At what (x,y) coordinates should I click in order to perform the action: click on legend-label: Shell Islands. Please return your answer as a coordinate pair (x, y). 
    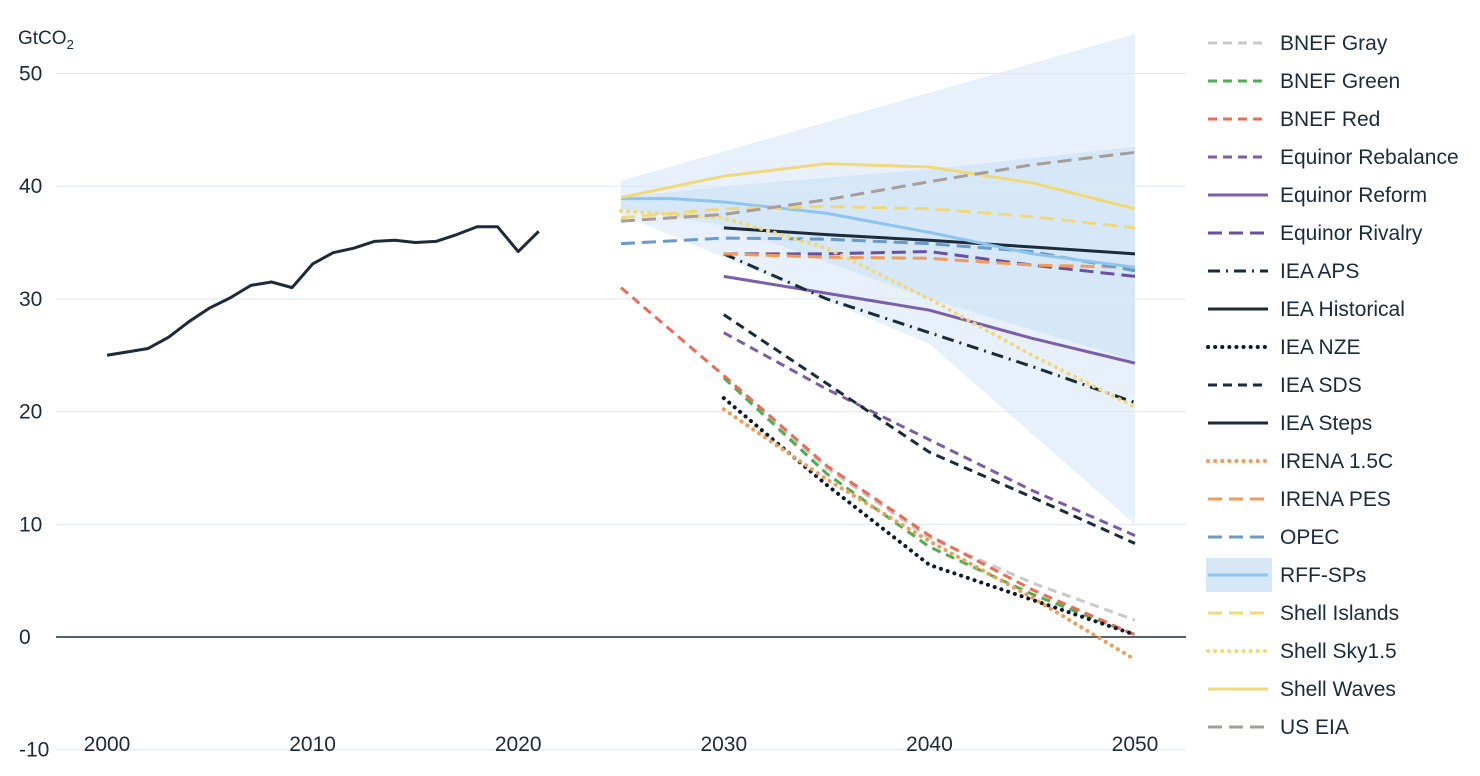
    Looking at the image, I should click on (1339, 613).